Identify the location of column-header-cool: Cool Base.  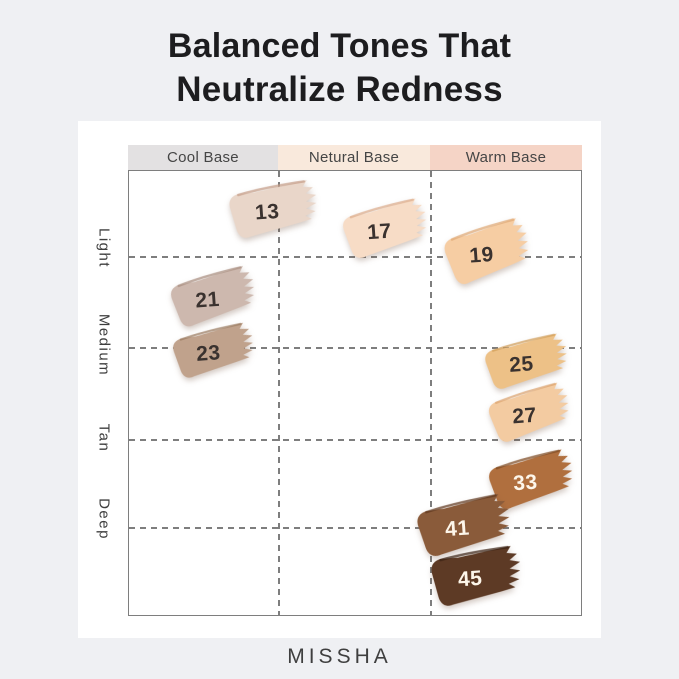
(203, 157).